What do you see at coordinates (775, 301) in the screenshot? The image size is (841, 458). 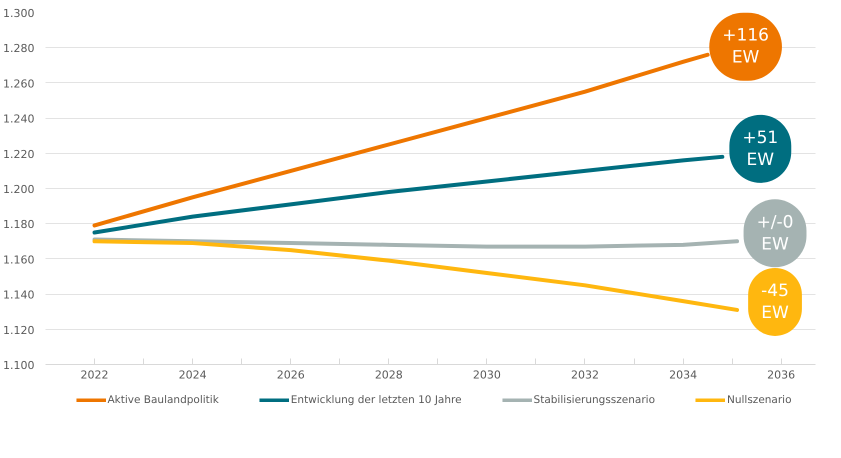 I see `annotation: -45 EW` at bounding box center [775, 301].